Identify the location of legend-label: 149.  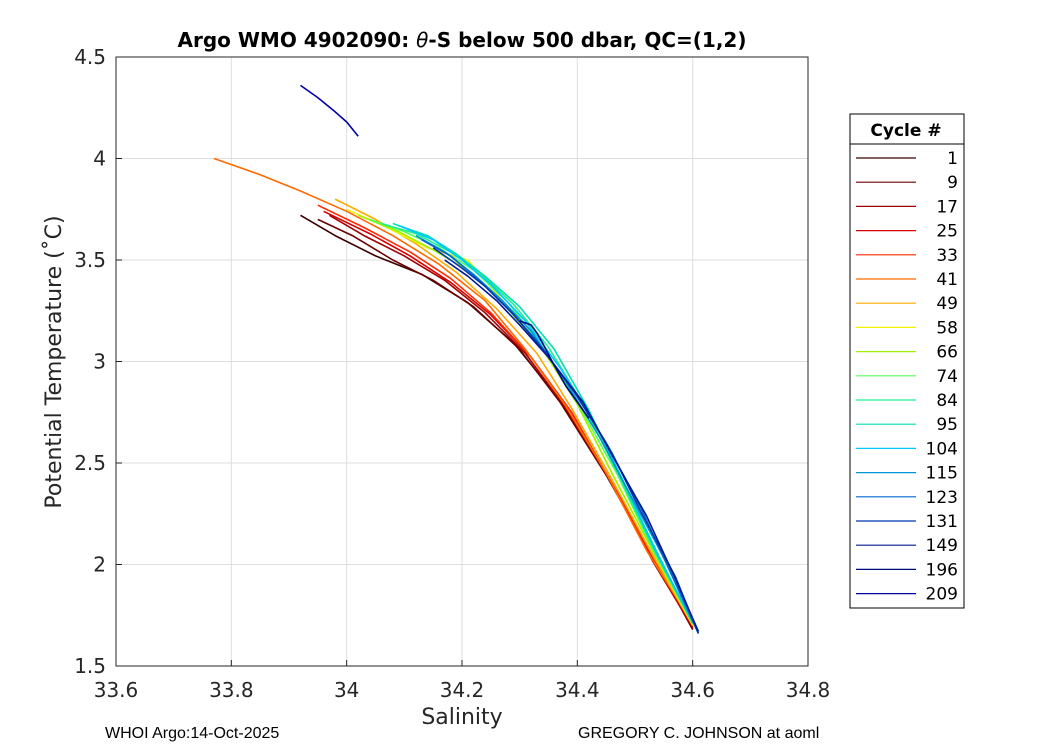
(942, 546).